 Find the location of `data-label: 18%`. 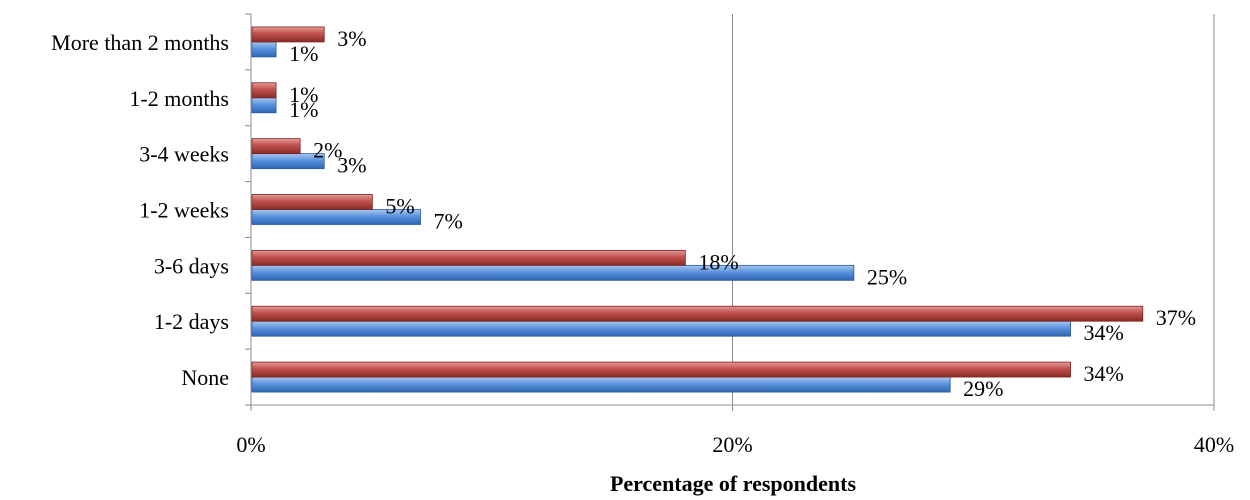

data-label: 18% is located at coordinates (718, 261).